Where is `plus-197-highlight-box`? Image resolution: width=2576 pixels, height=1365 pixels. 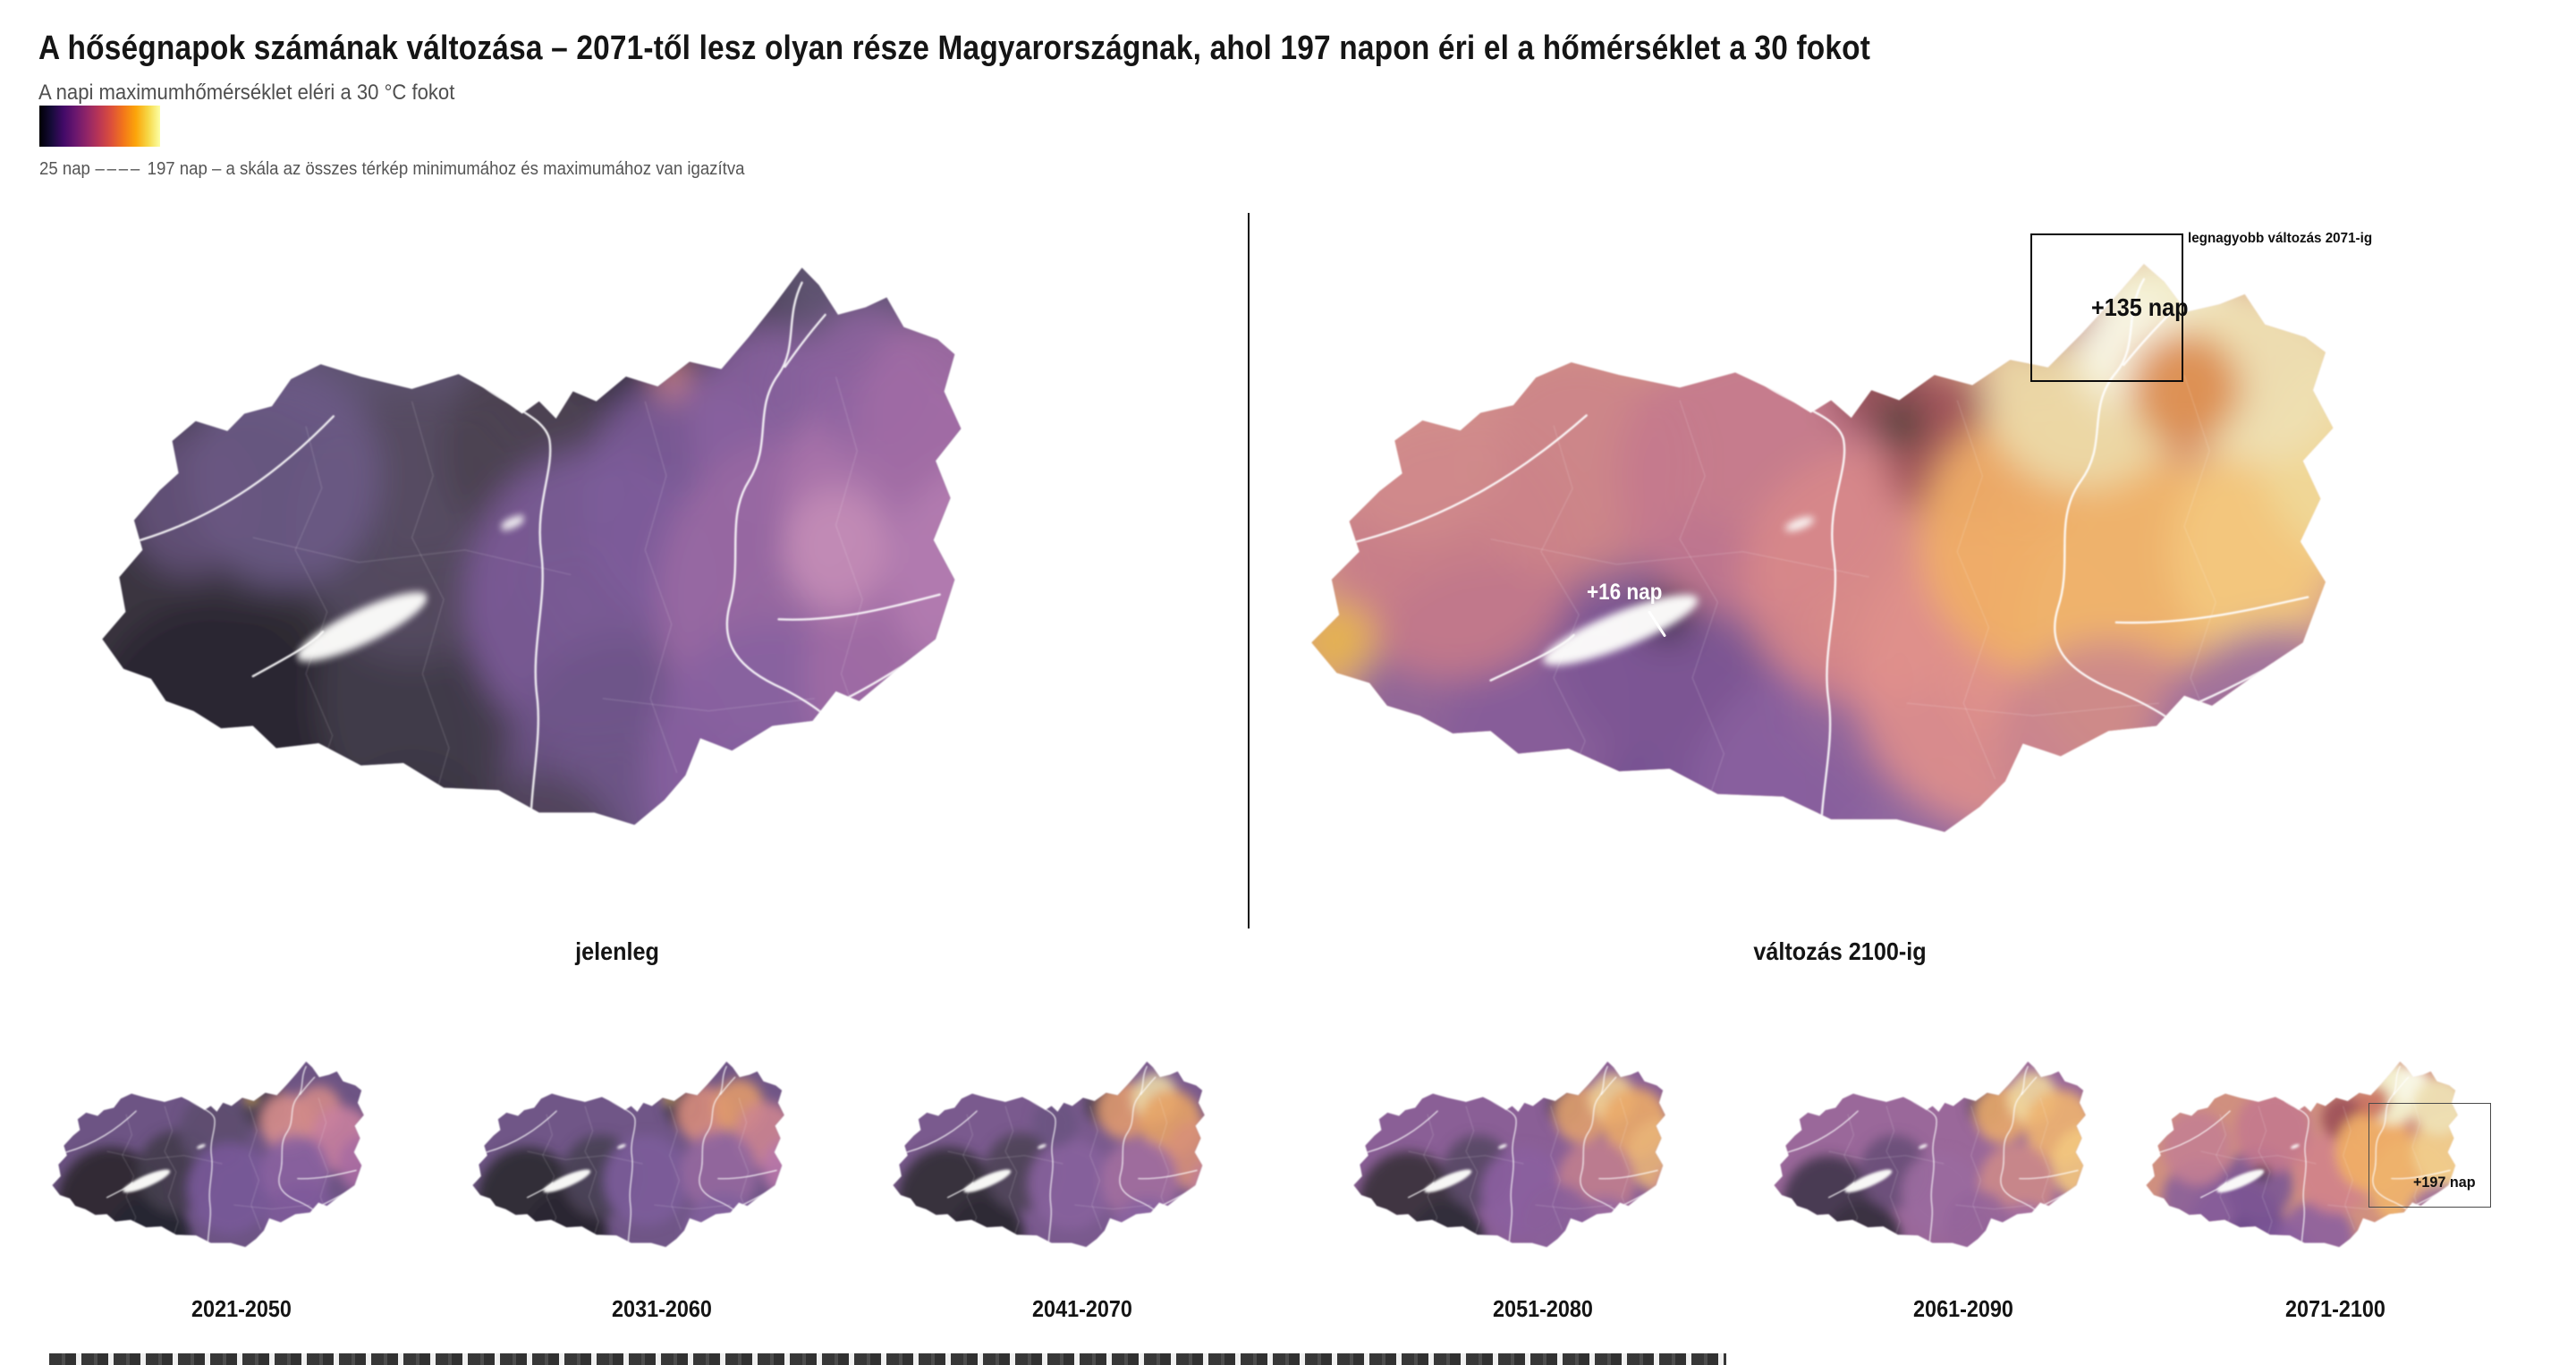
plus-197-highlight-box is located at coordinates (2429, 1155).